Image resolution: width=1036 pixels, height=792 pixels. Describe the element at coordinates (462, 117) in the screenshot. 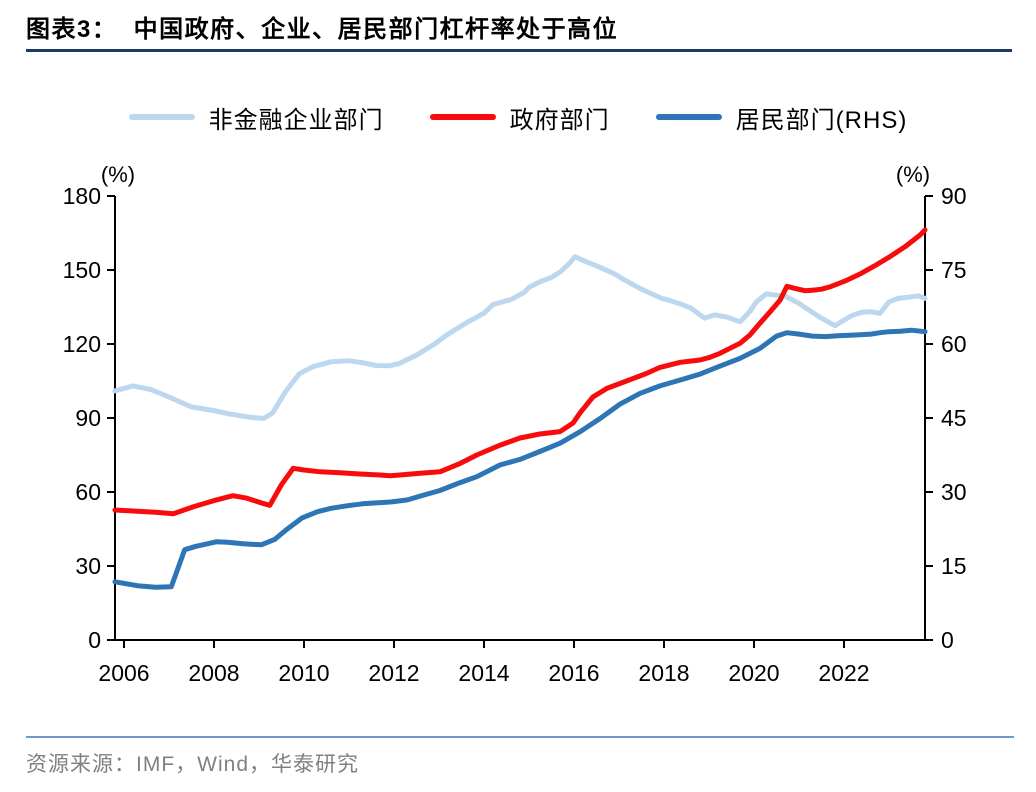

I see `legend-swatch-gov` at that location.